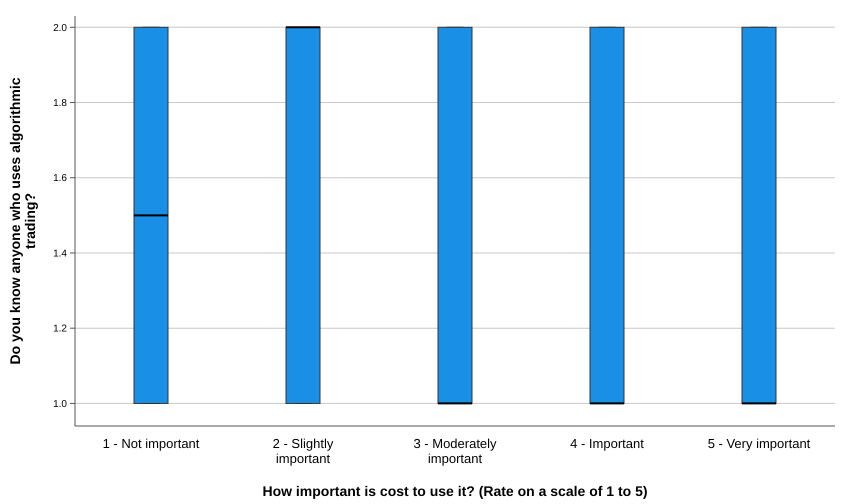 This screenshot has width=843, height=504. I want to click on y-tick-label: 1.4, so click(60, 254).